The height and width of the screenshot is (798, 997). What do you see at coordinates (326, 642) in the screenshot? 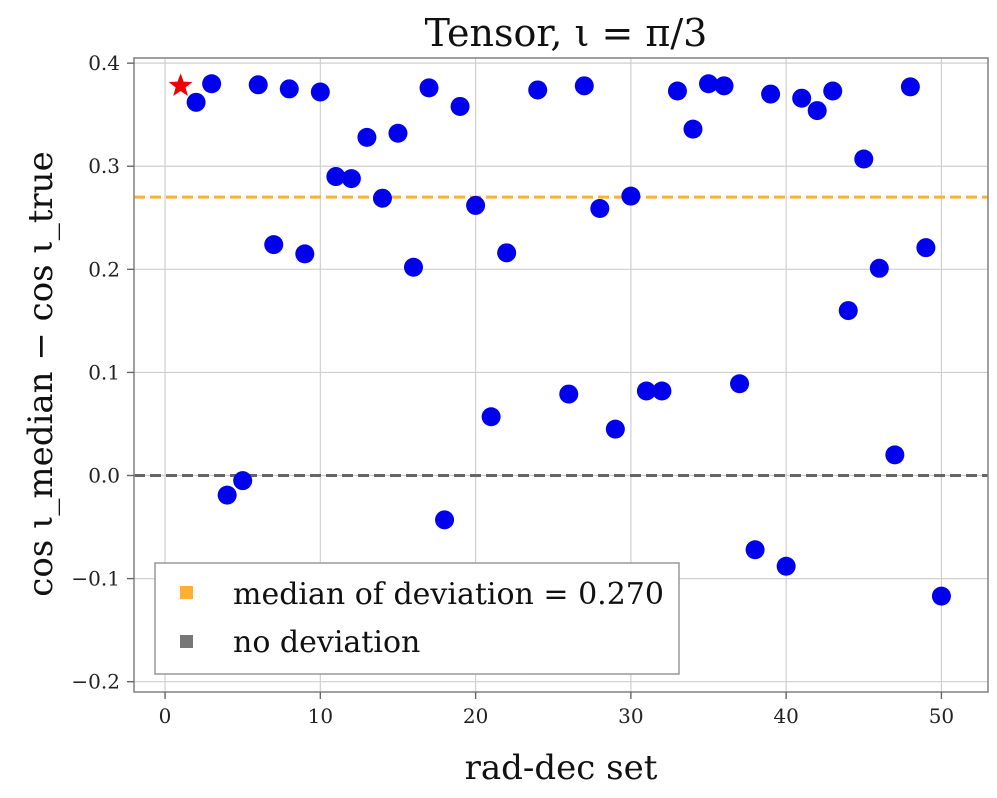
I see `legend-label-no-deviation: no deviation` at bounding box center [326, 642].